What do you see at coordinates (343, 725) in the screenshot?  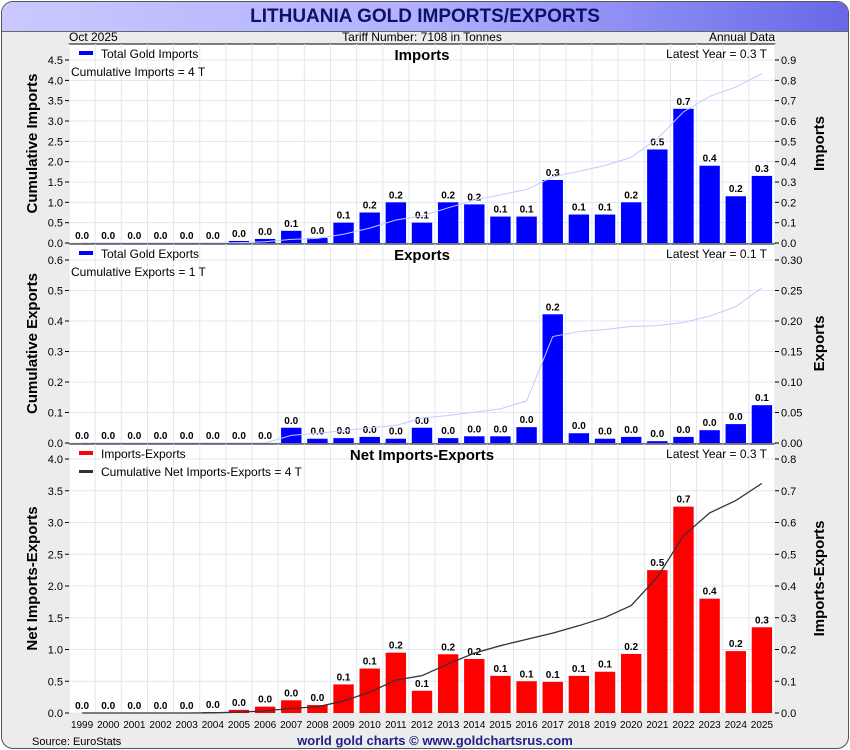 I see `x-tick-label: 2009` at bounding box center [343, 725].